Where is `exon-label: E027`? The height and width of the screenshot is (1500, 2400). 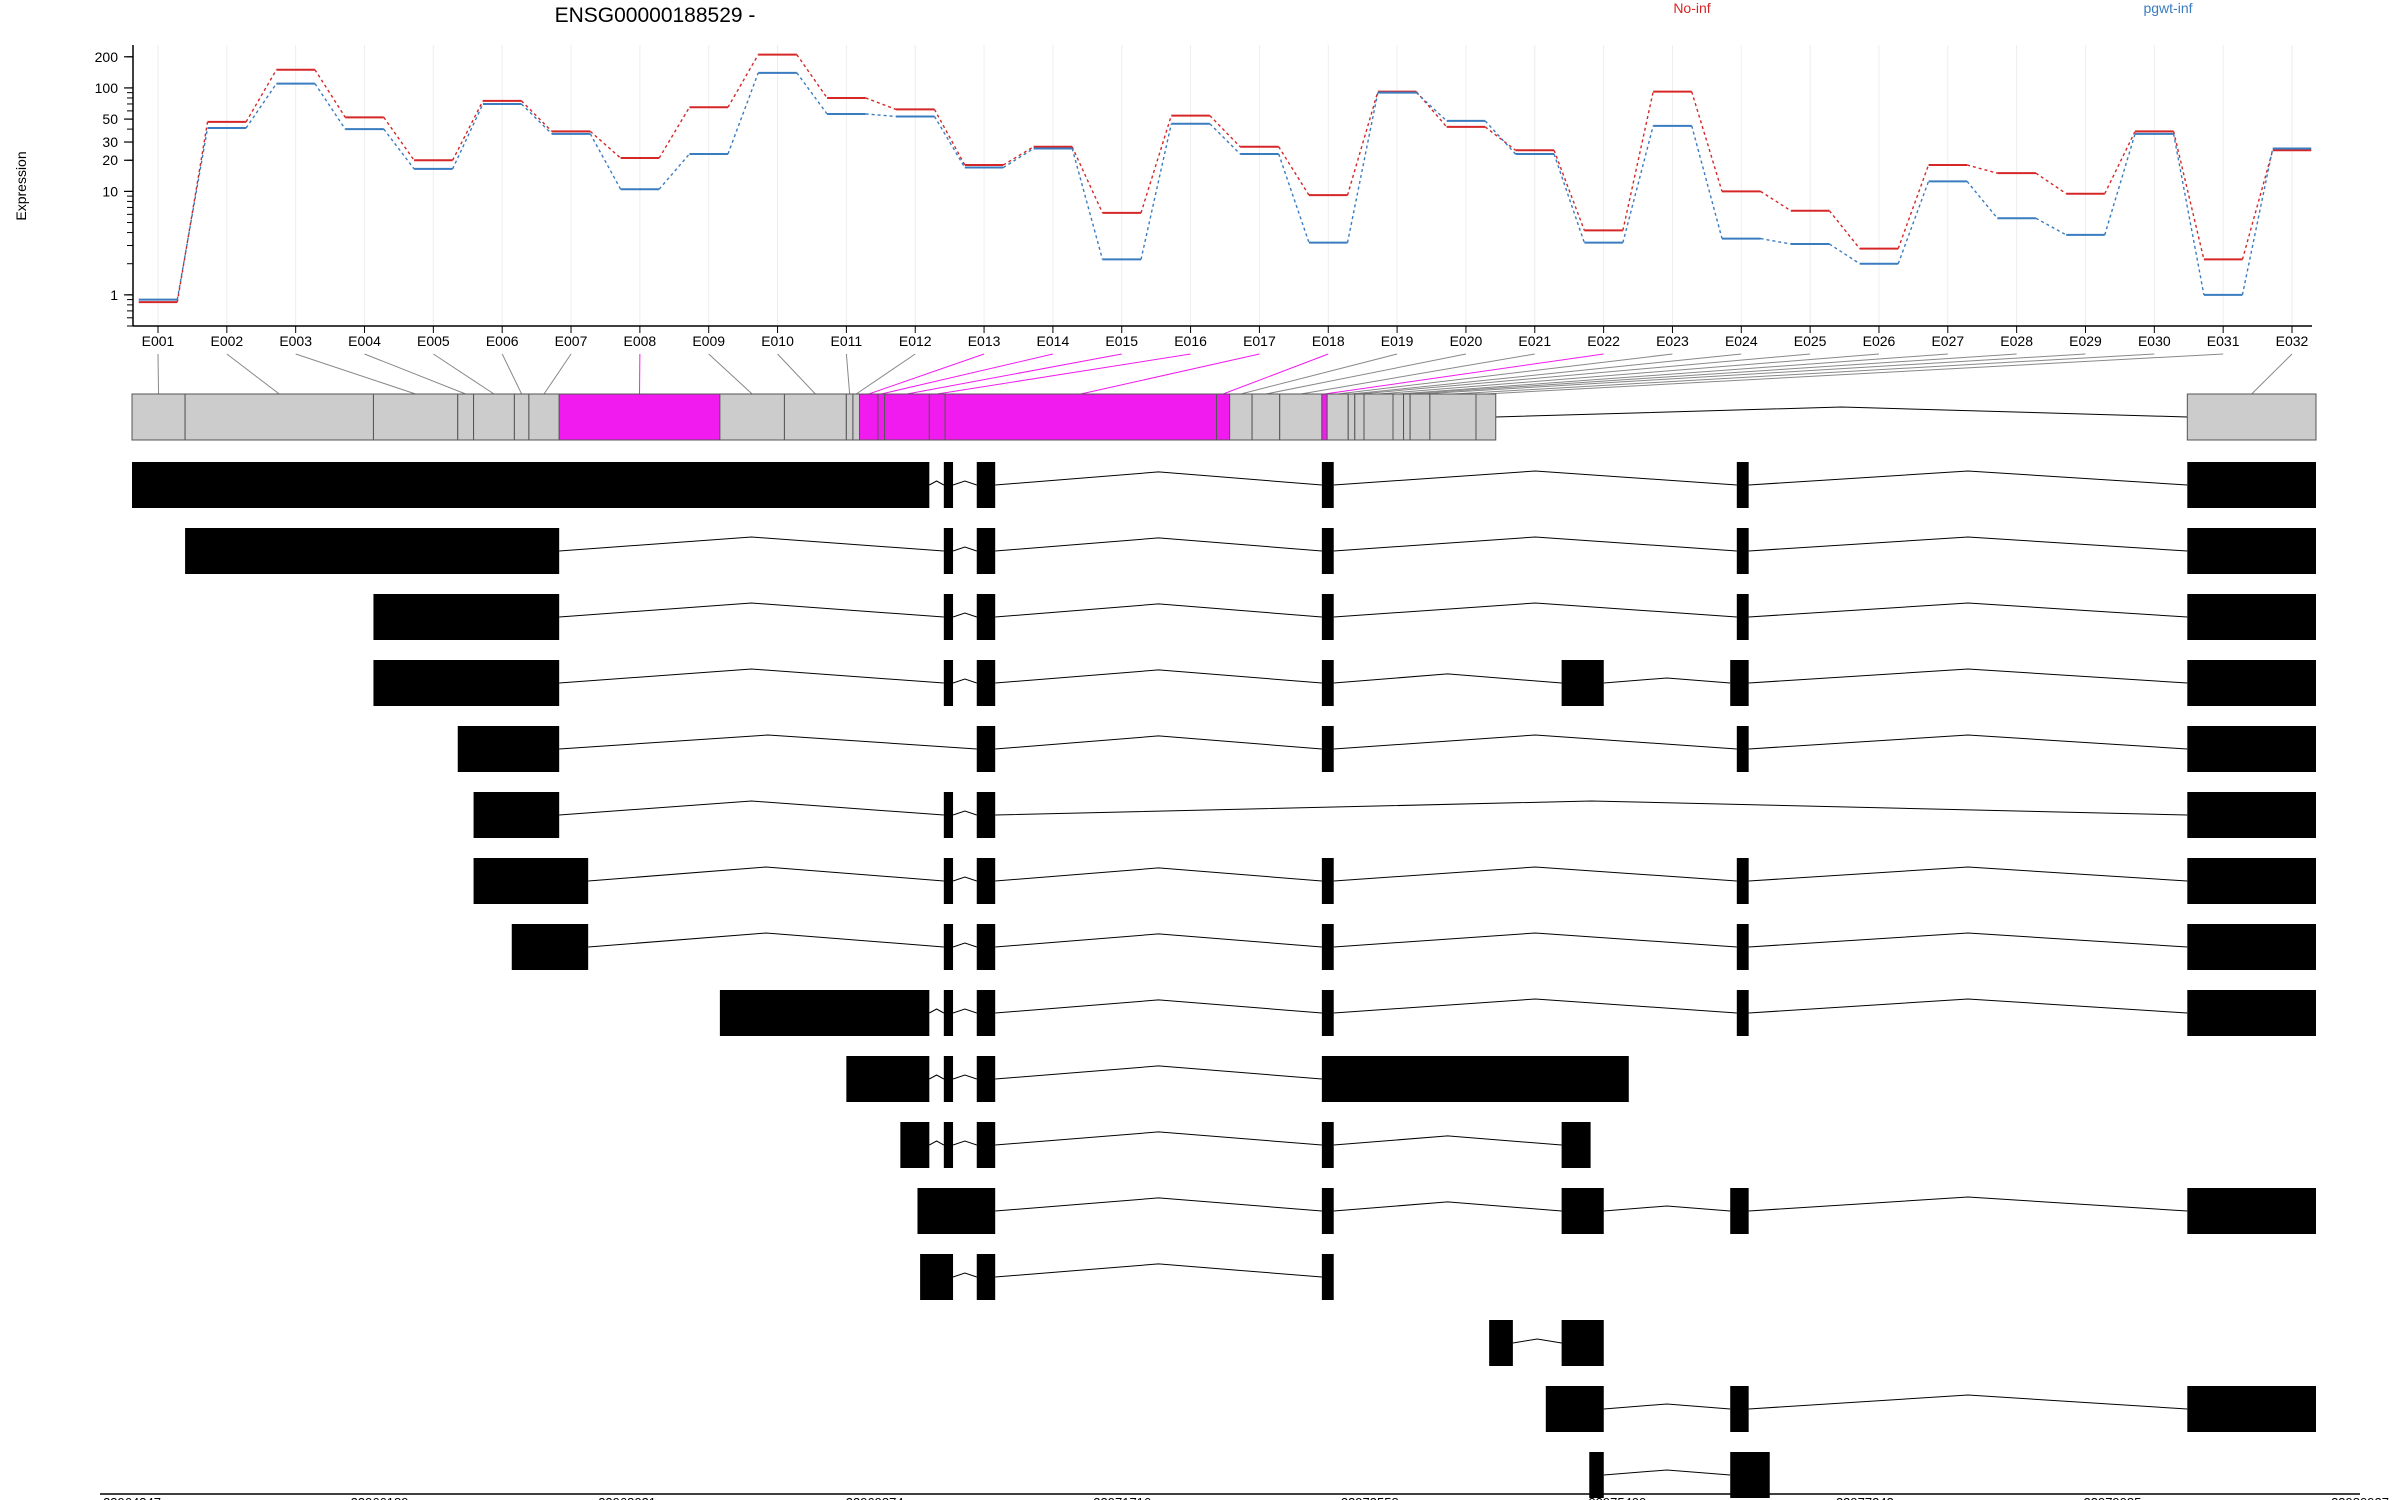 exon-label: E027 is located at coordinates (1947, 341).